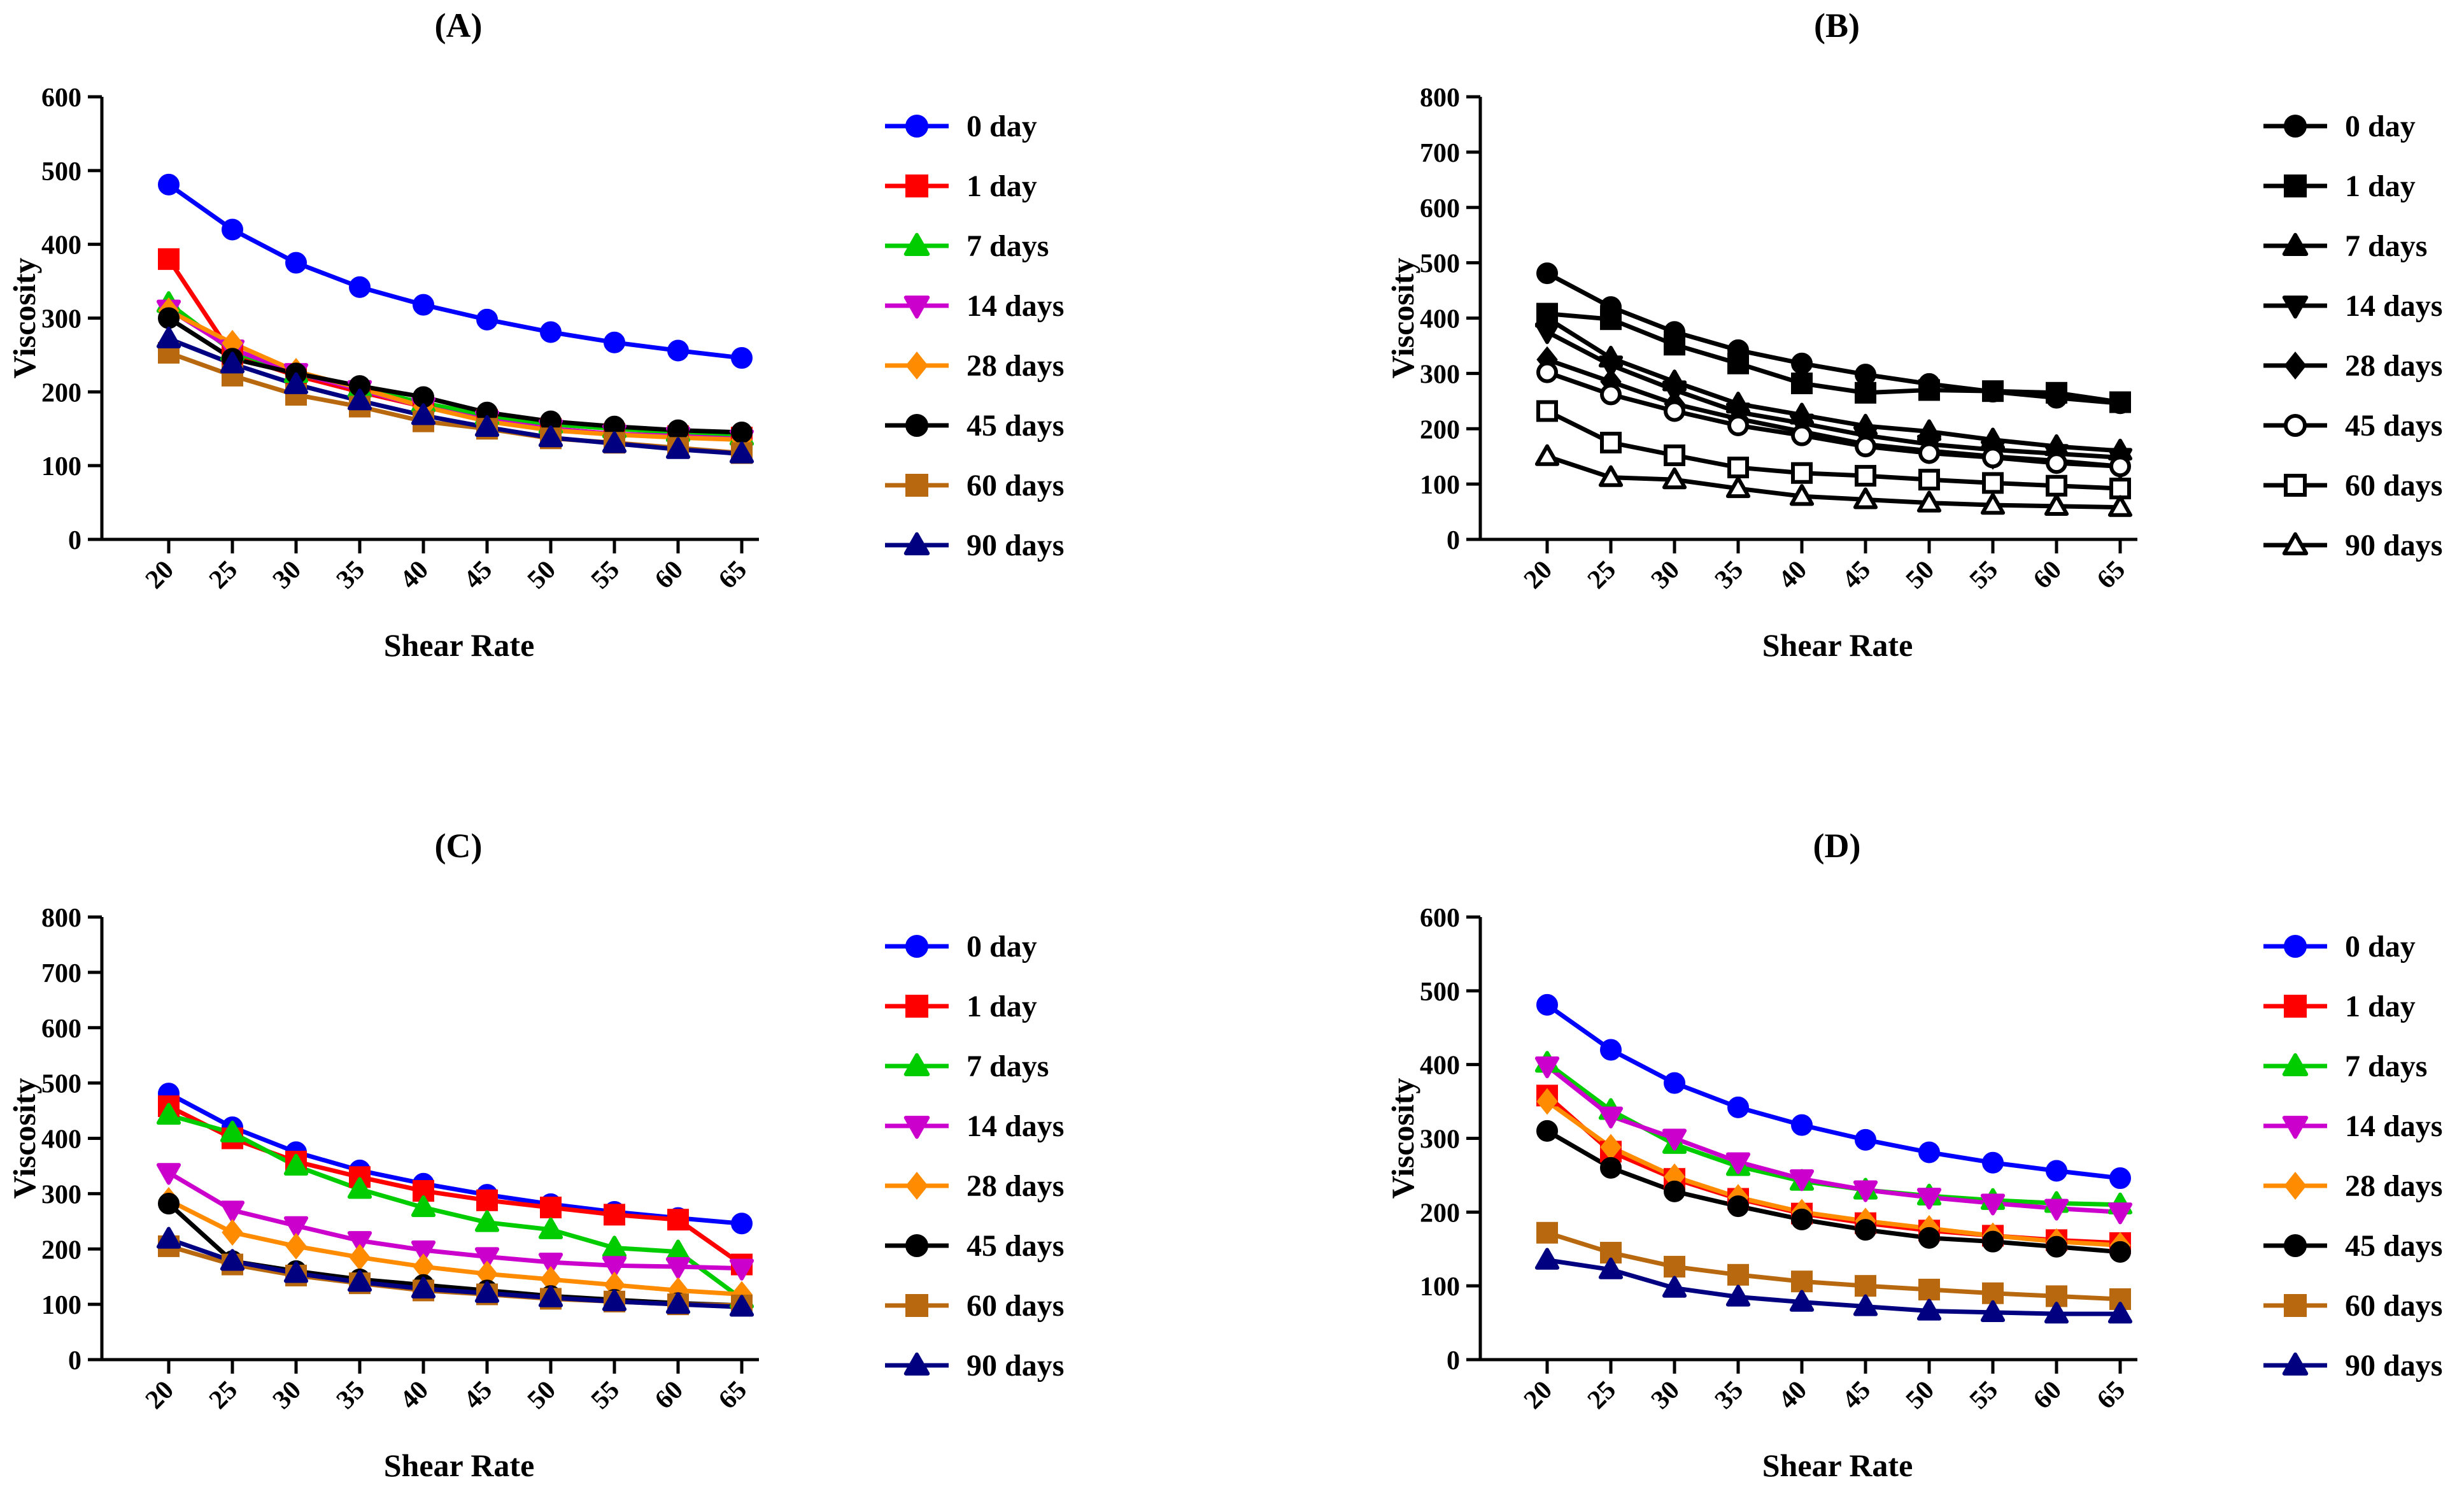 This screenshot has height=1487, width=2464. I want to click on panel-title: (A), so click(459, 26).